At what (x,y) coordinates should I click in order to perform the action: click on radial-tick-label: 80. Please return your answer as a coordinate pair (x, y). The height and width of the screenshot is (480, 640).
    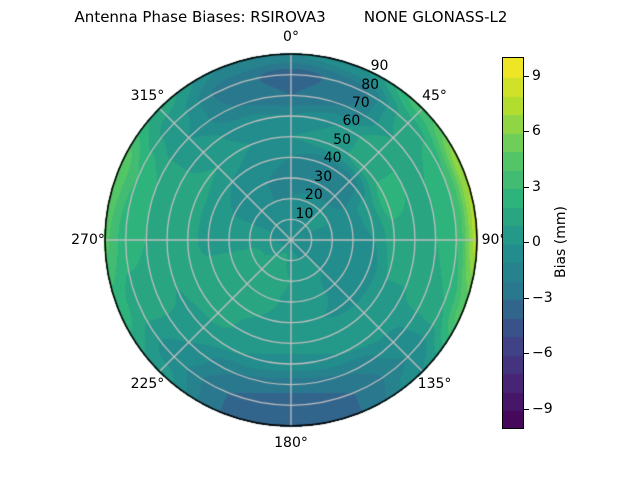
    Looking at the image, I should click on (370, 84).